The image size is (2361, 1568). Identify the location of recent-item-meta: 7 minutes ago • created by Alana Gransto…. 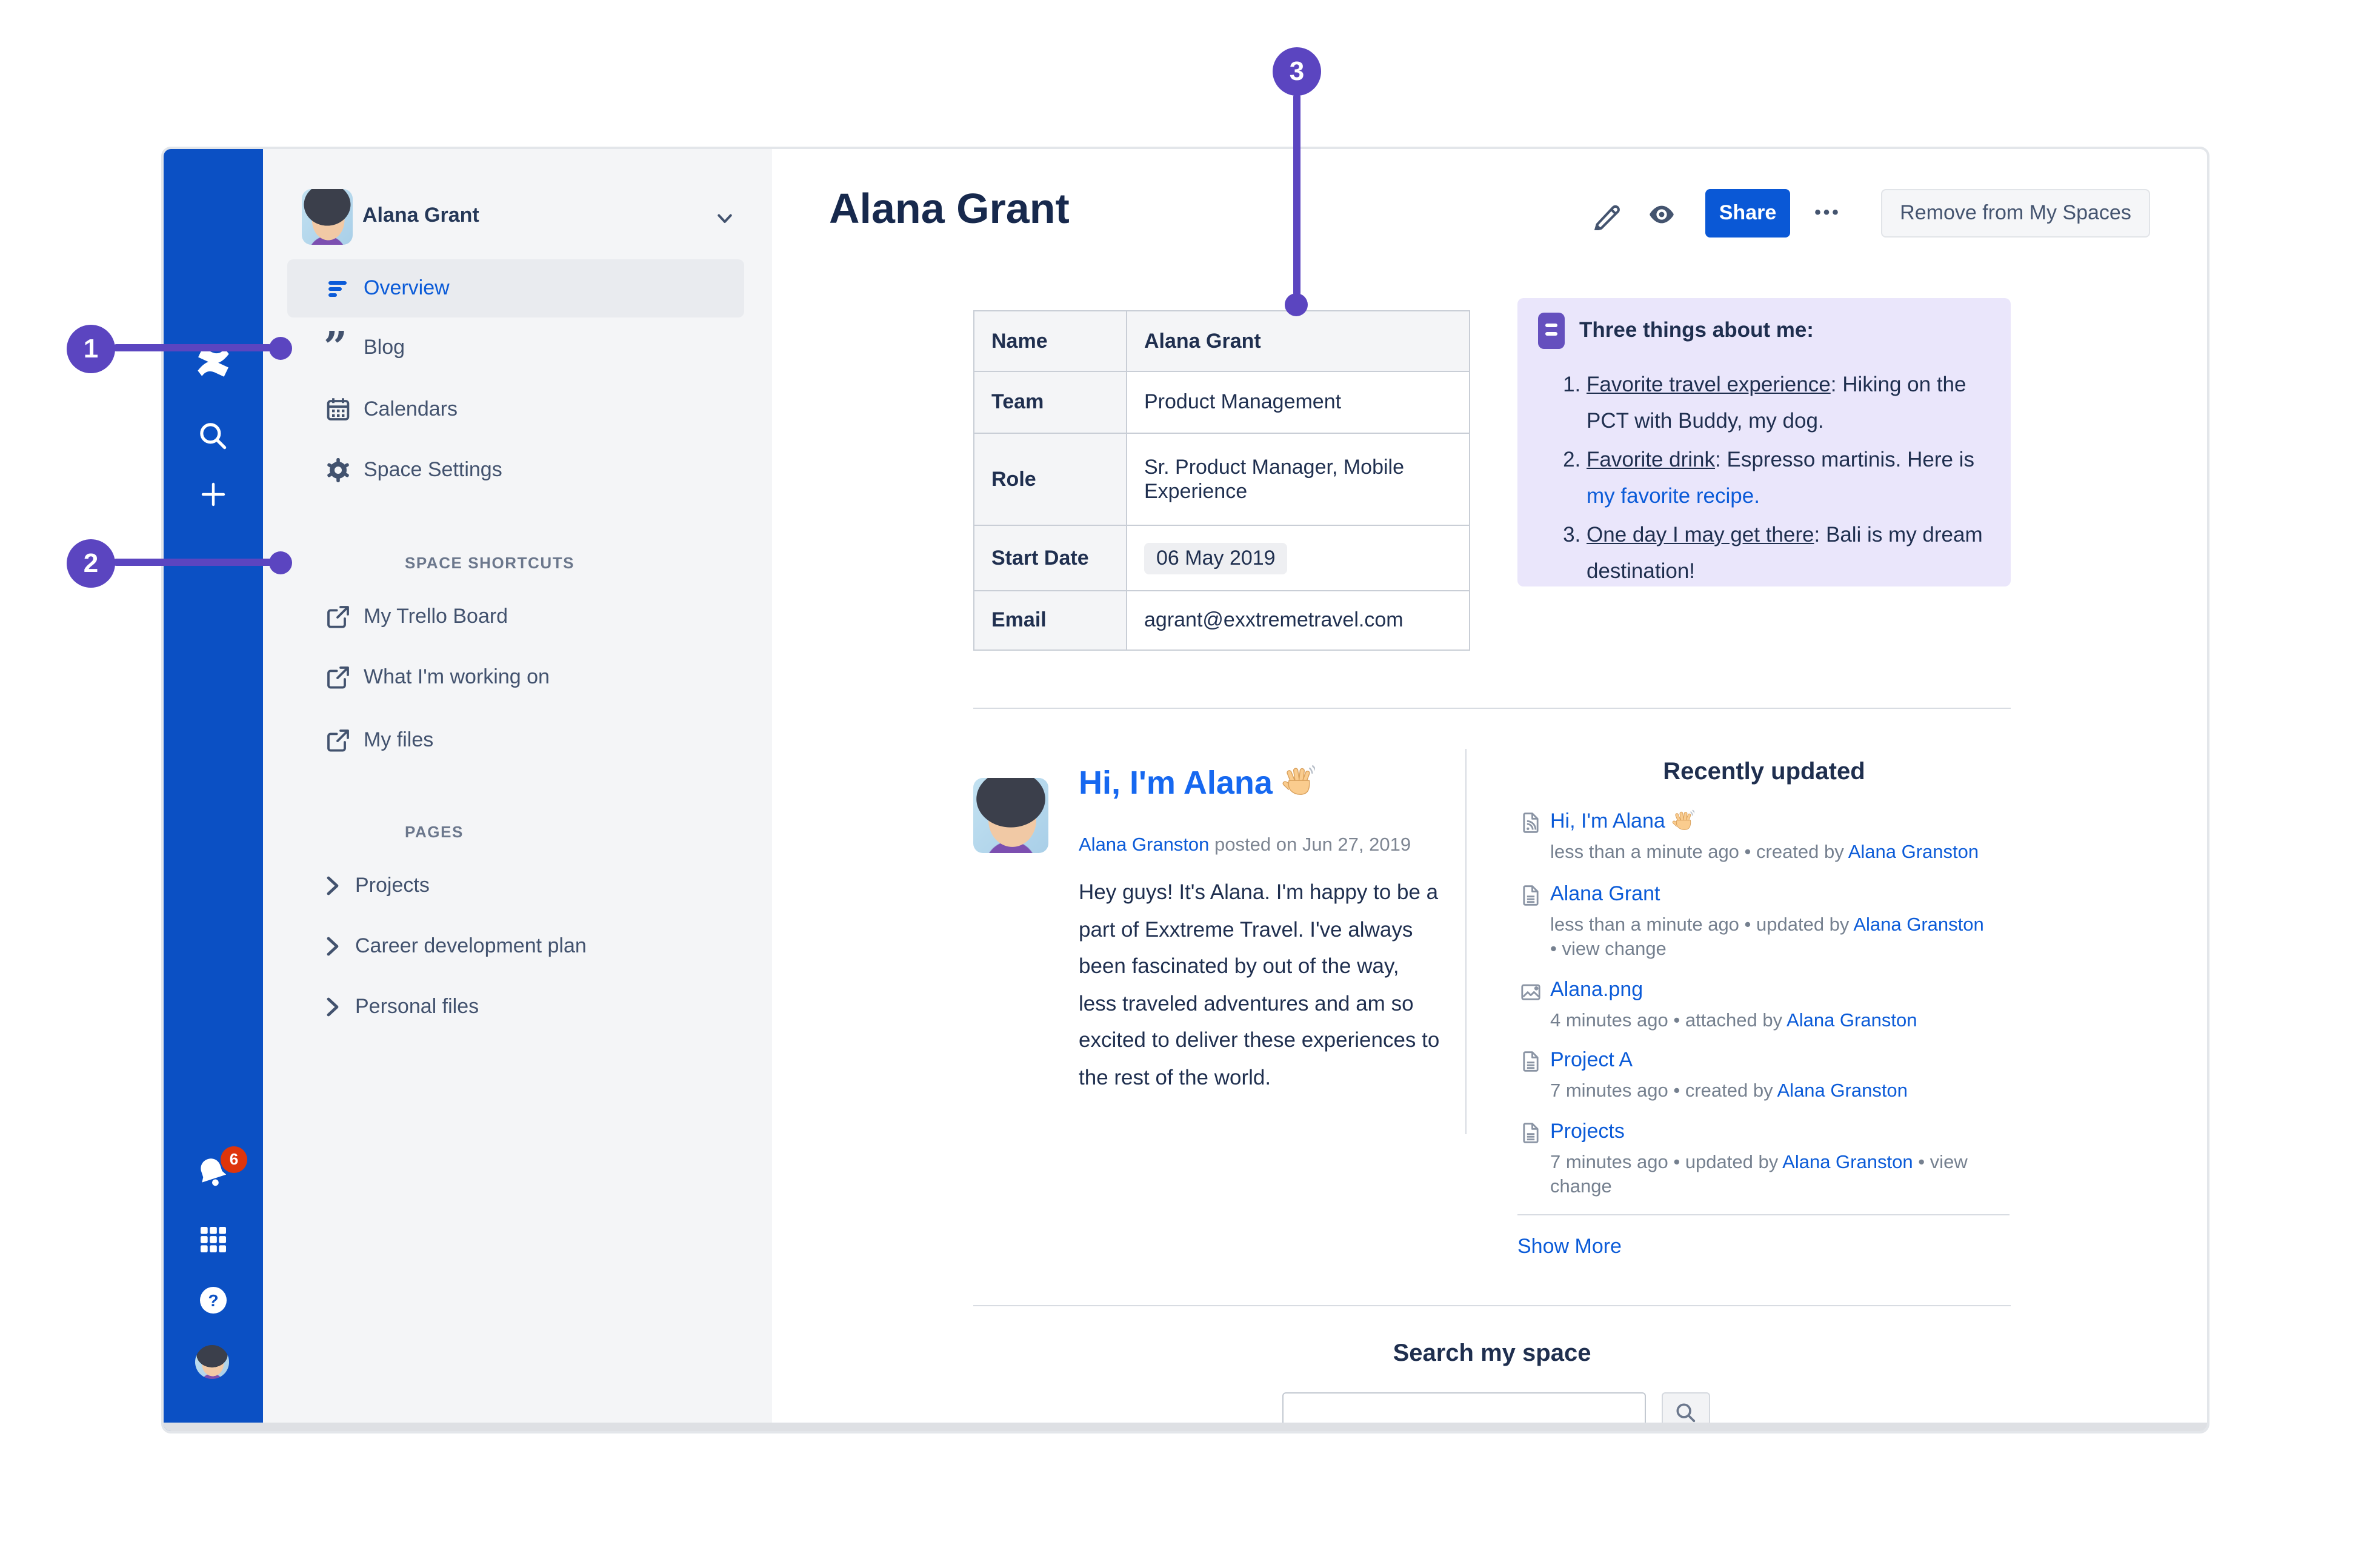
(1729, 1091).